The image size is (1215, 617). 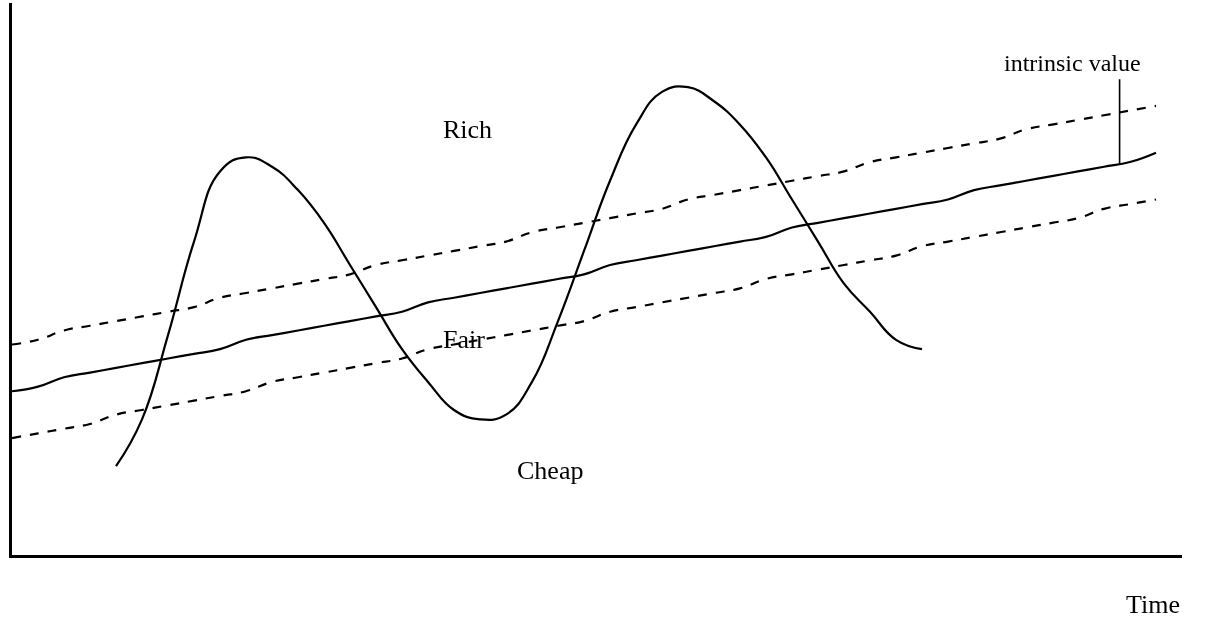 I want to click on annotation: Fair, so click(x=464, y=339).